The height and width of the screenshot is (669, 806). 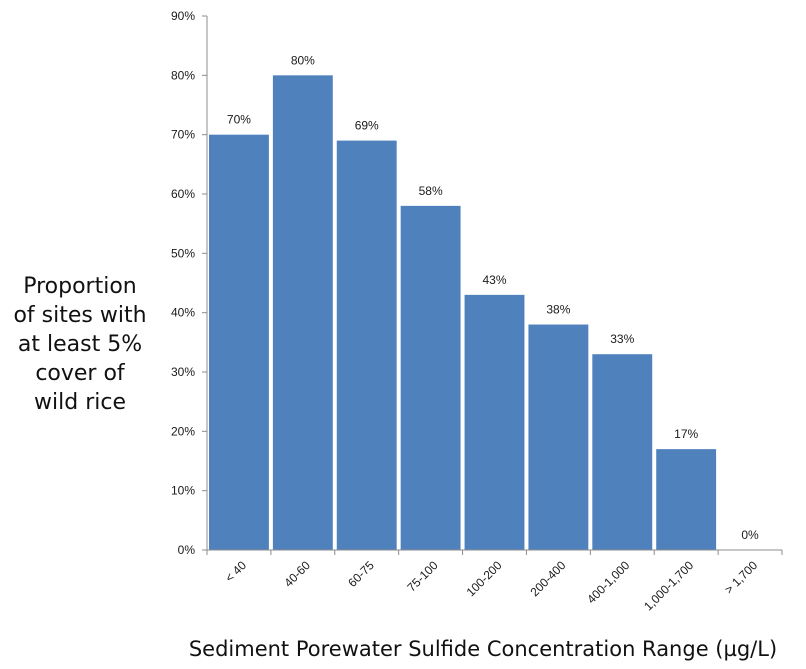 I want to click on data-label: 38%, so click(x=558, y=310).